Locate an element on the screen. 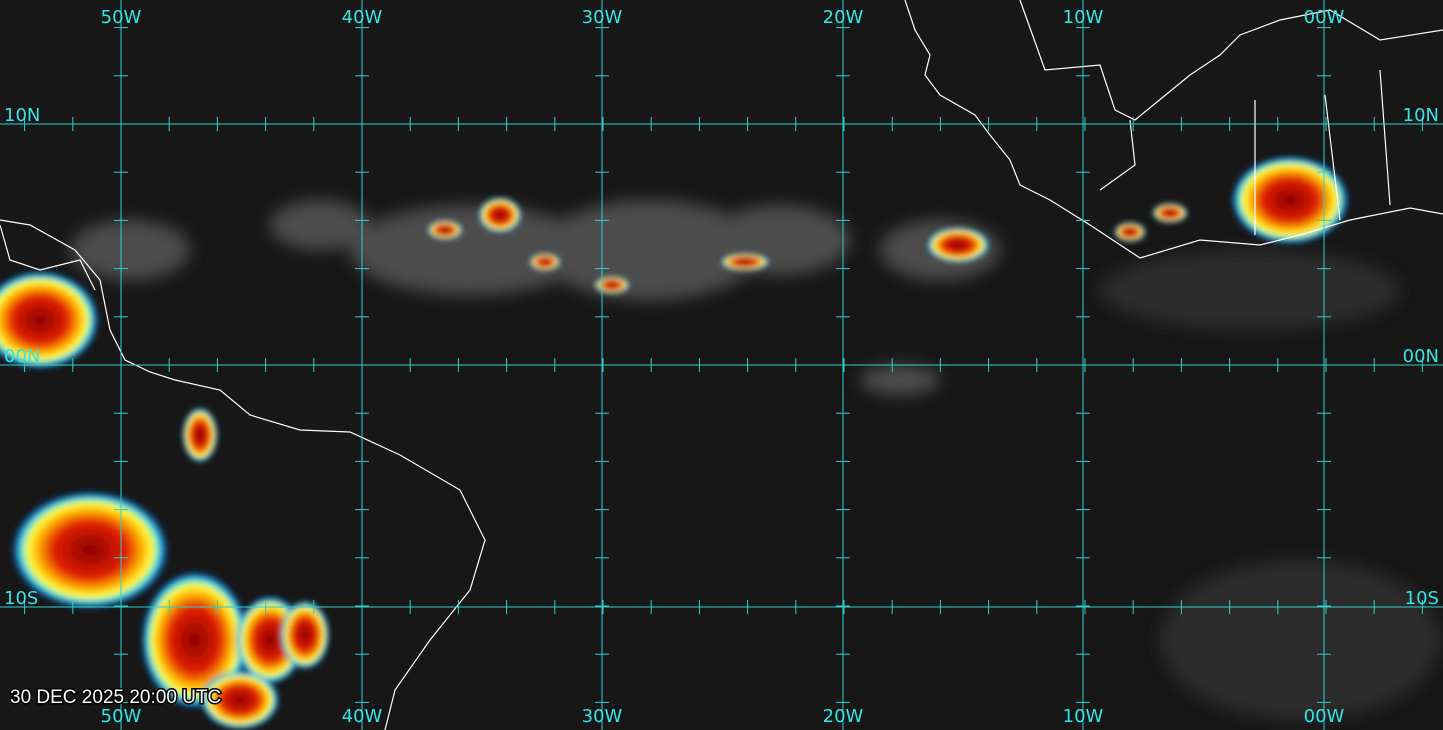 Image resolution: width=1443 pixels, height=730 pixels. timestamp: 30 DEC 2025 20:00 UTC is located at coordinates (115, 697).